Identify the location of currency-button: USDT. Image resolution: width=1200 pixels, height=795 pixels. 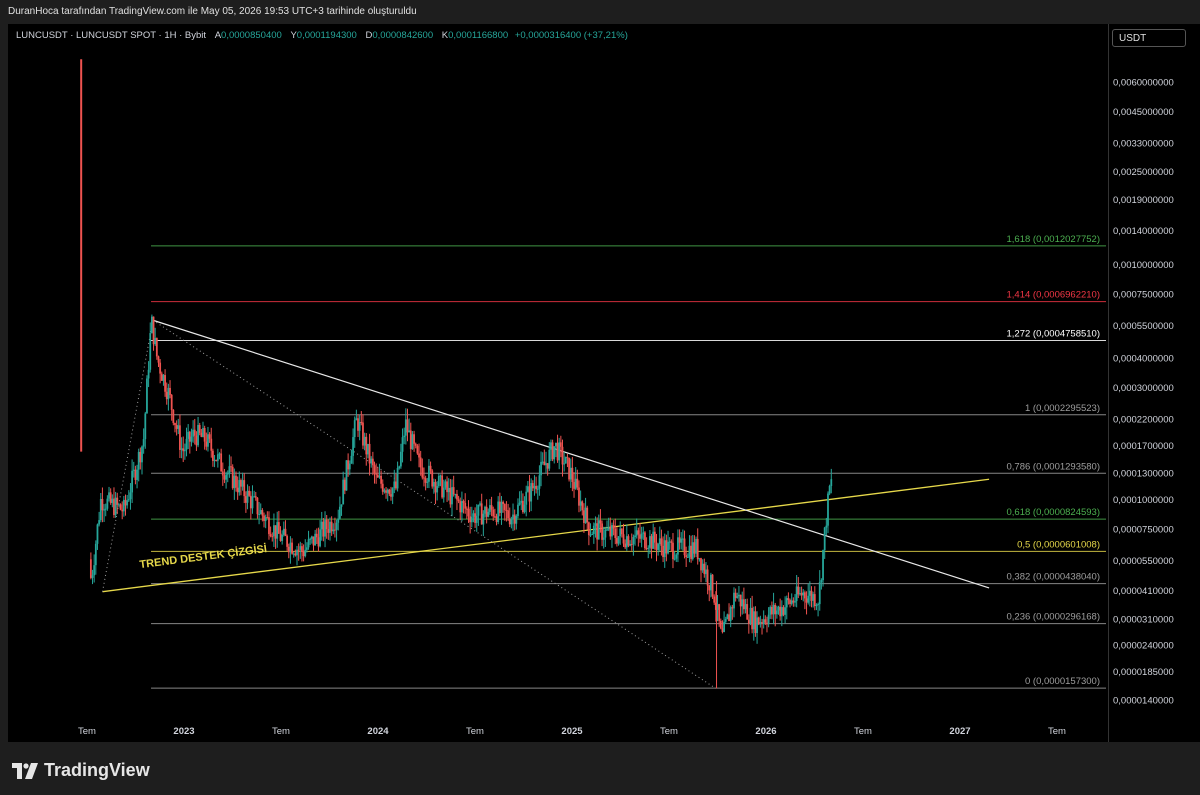
(1149, 38).